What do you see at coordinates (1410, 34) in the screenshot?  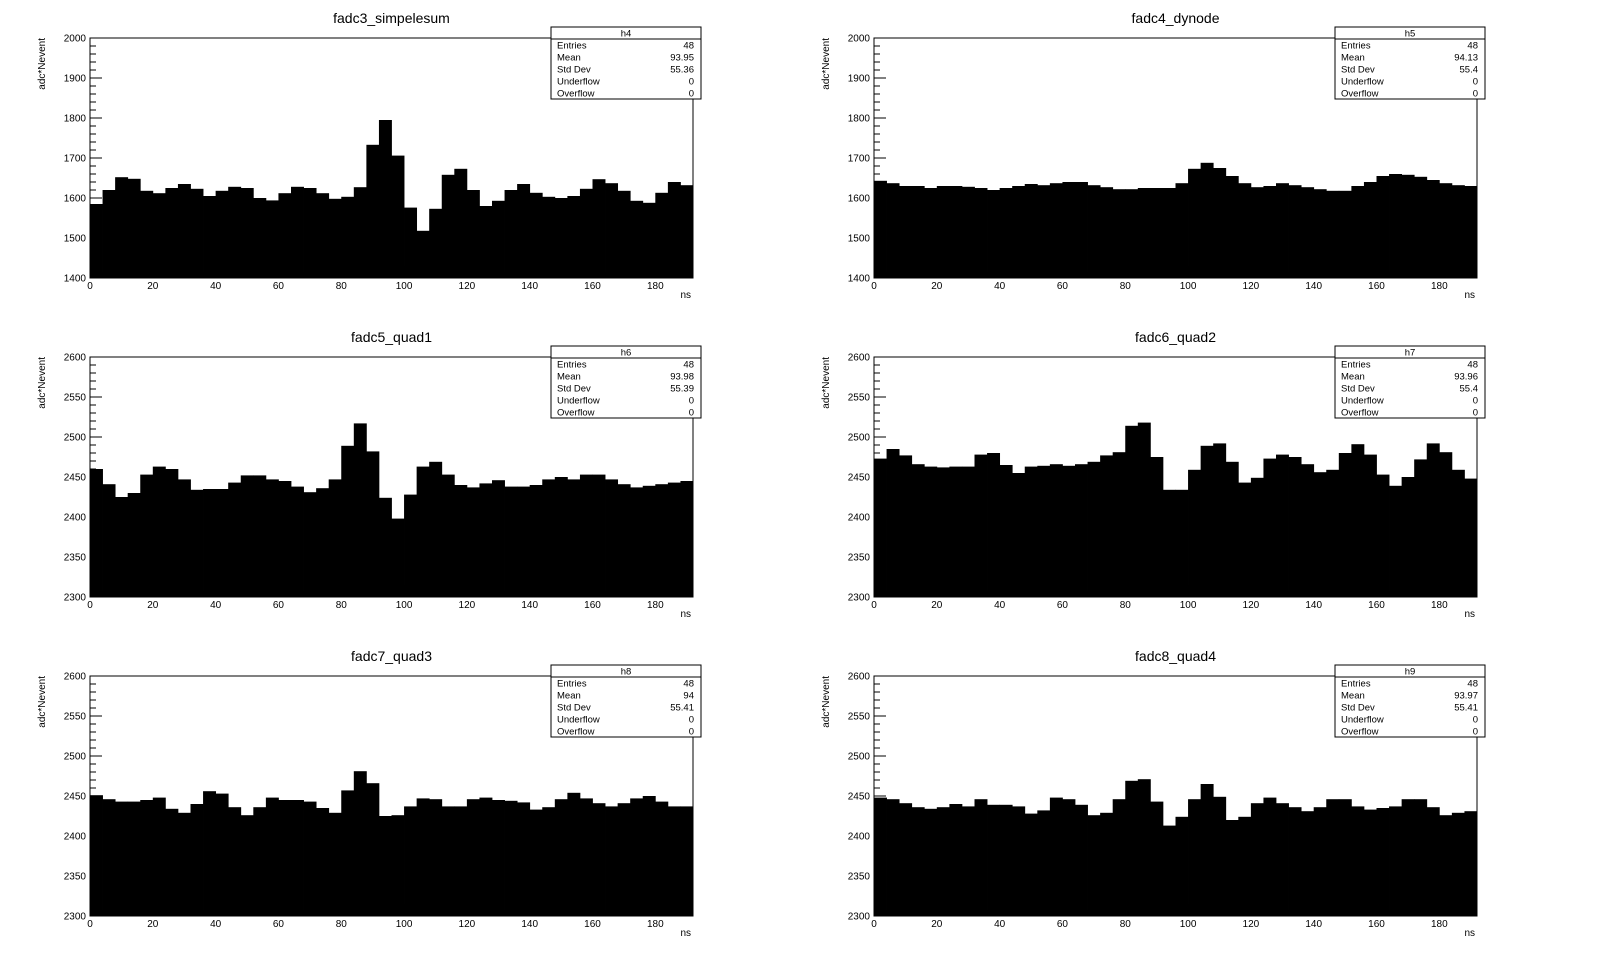 I see `stats-box-name: h5` at bounding box center [1410, 34].